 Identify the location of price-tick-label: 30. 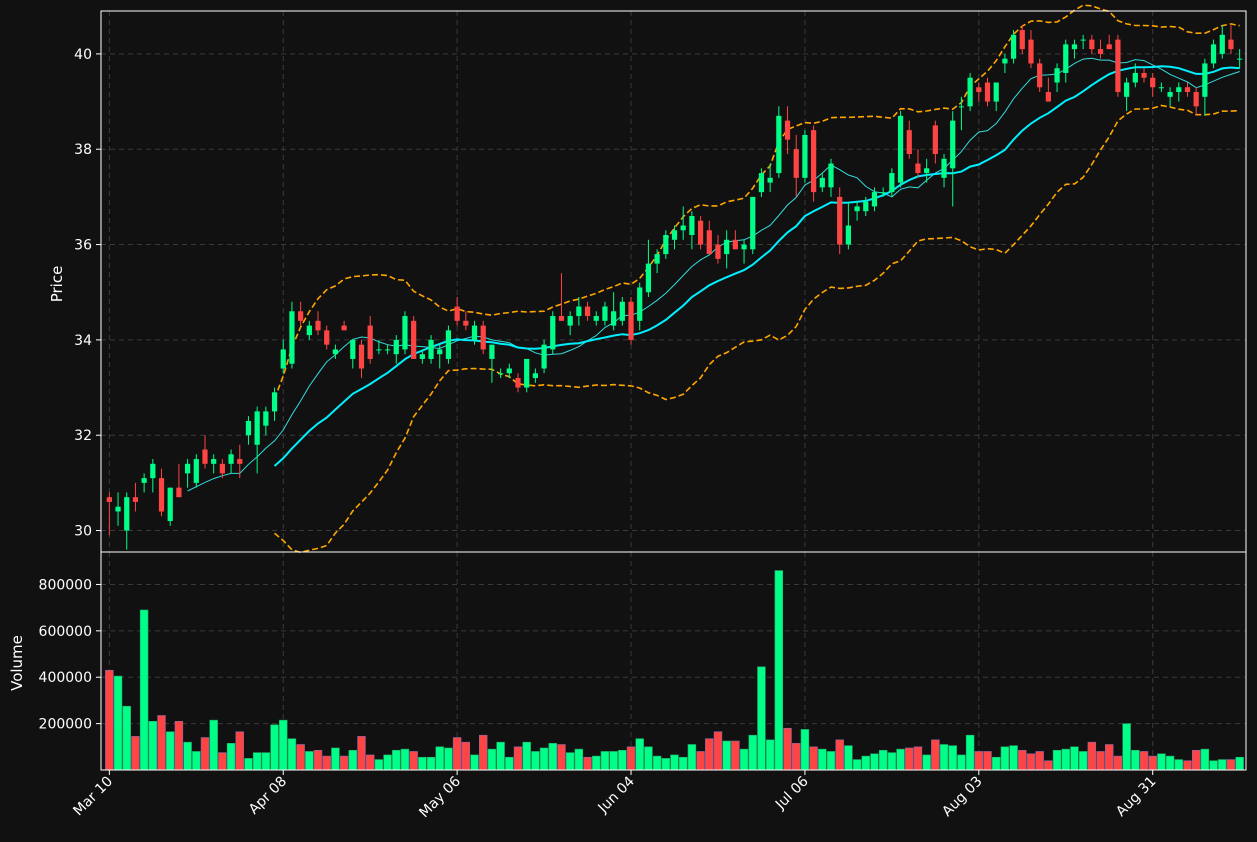
(83, 532).